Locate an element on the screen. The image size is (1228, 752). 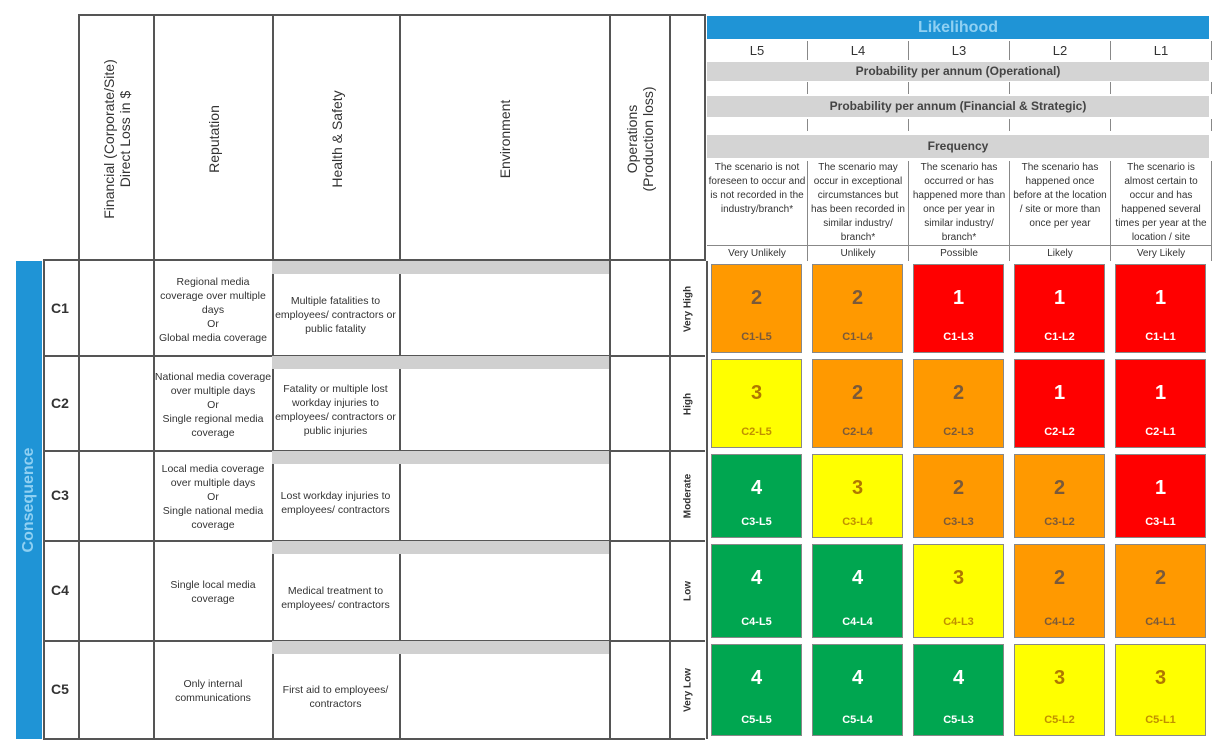
risk-code: C3-L2 is located at coordinates (1059, 522).